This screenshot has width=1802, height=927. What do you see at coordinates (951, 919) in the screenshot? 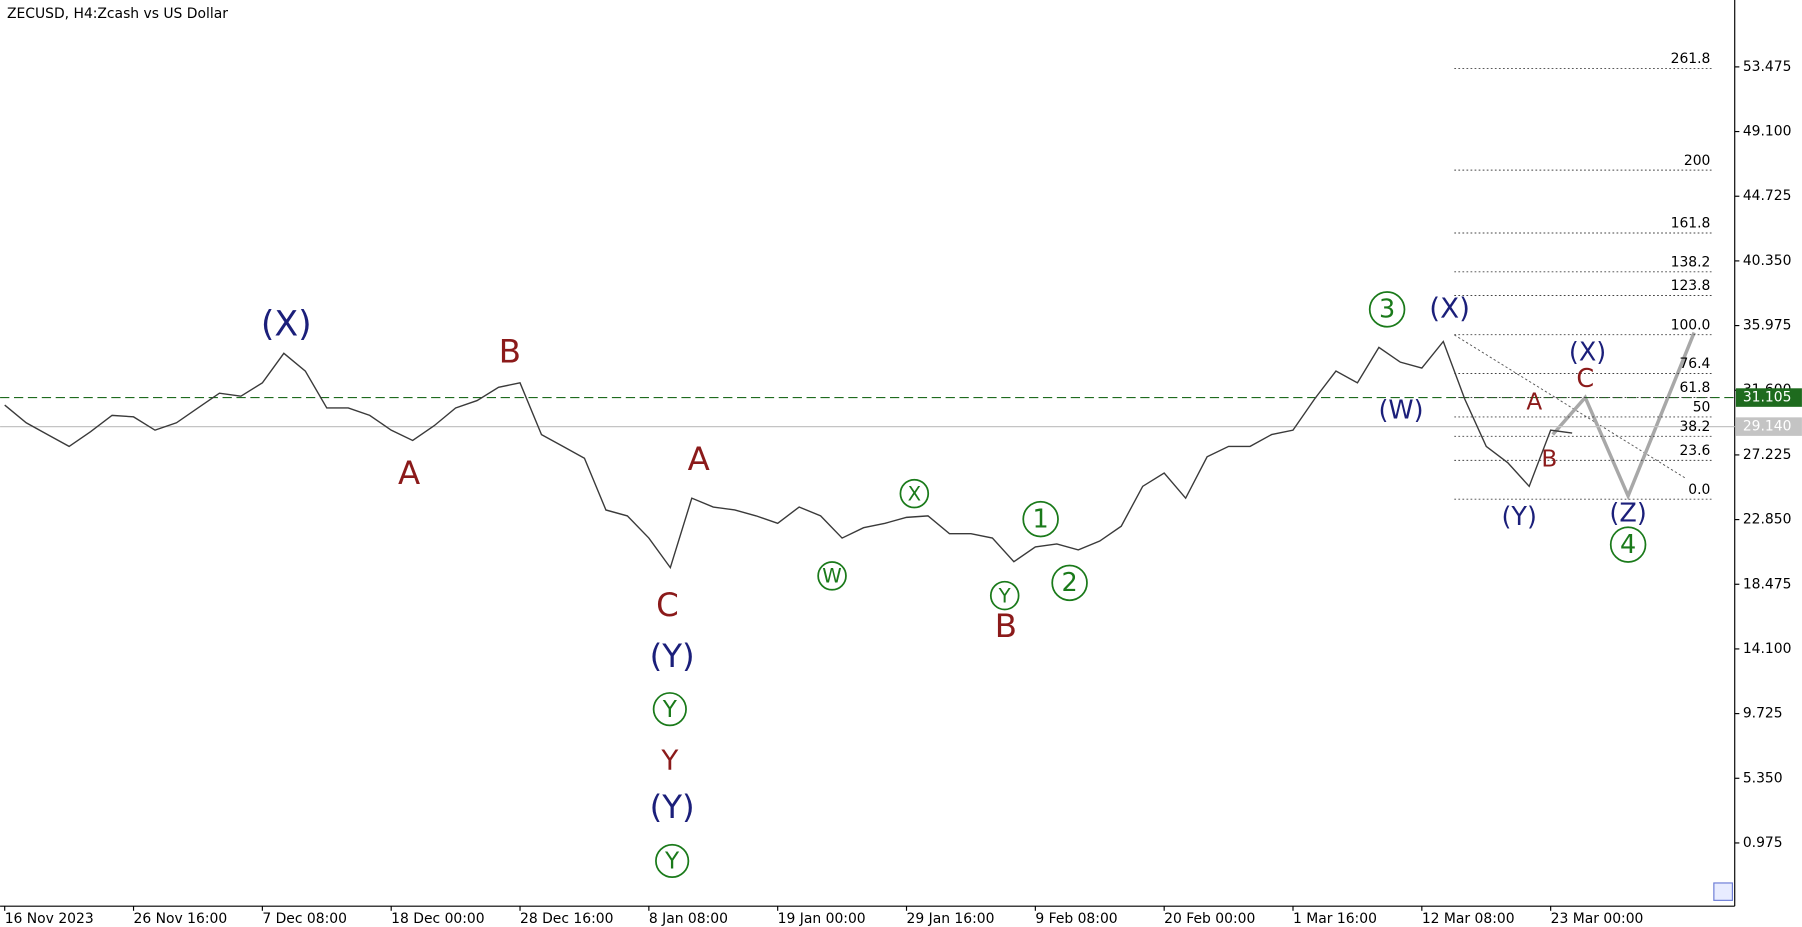
I see `x-tick-label: 29 Jan 16:00` at bounding box center [951, 919].